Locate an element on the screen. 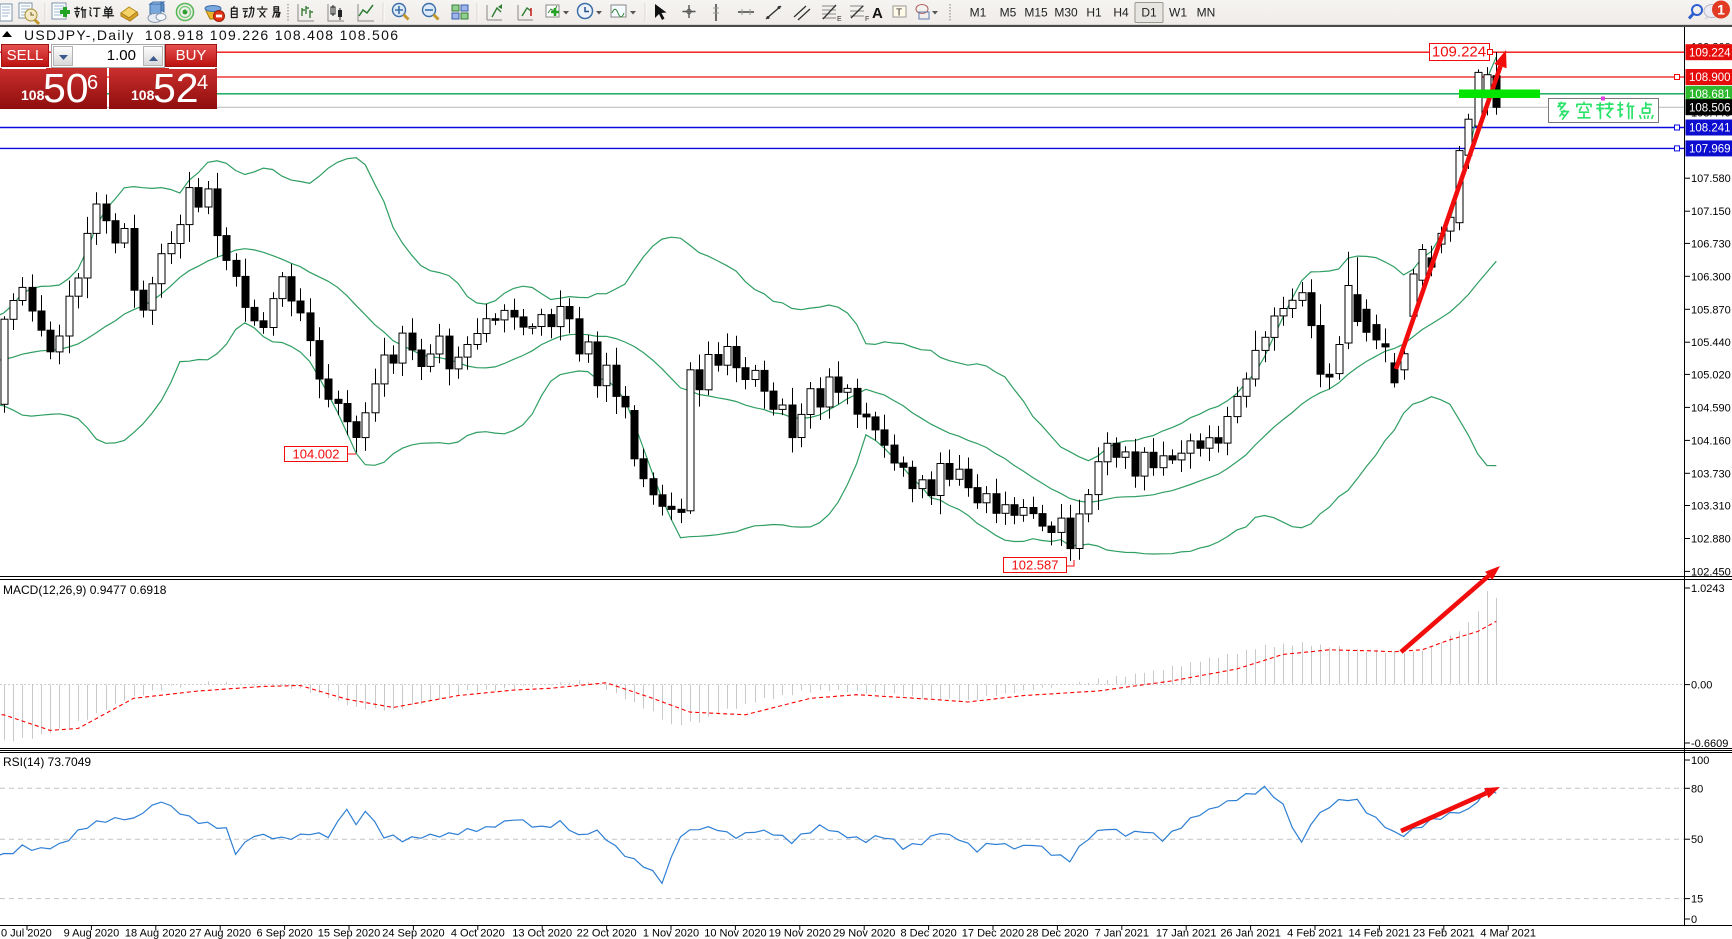  svg-text: 28 Dec 2020 is located at coordinates (1057, 933).